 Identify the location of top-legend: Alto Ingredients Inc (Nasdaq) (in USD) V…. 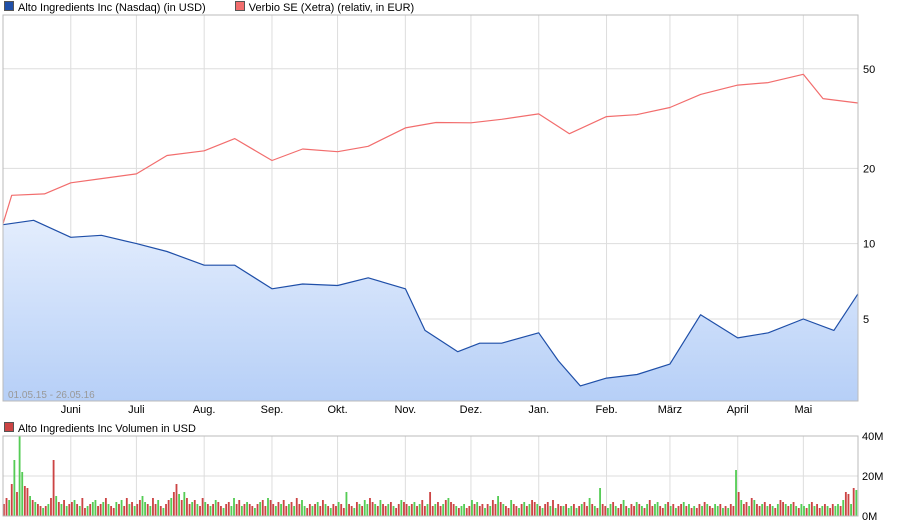
(222, 8).